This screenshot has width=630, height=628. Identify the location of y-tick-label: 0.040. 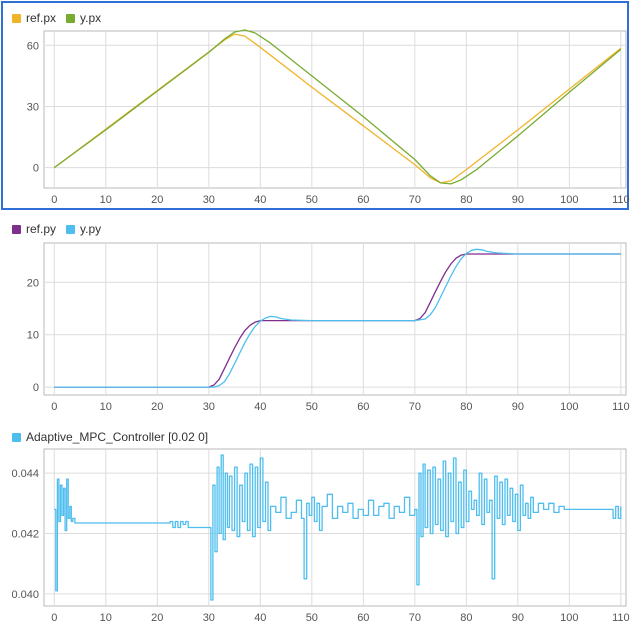
(25, 595).